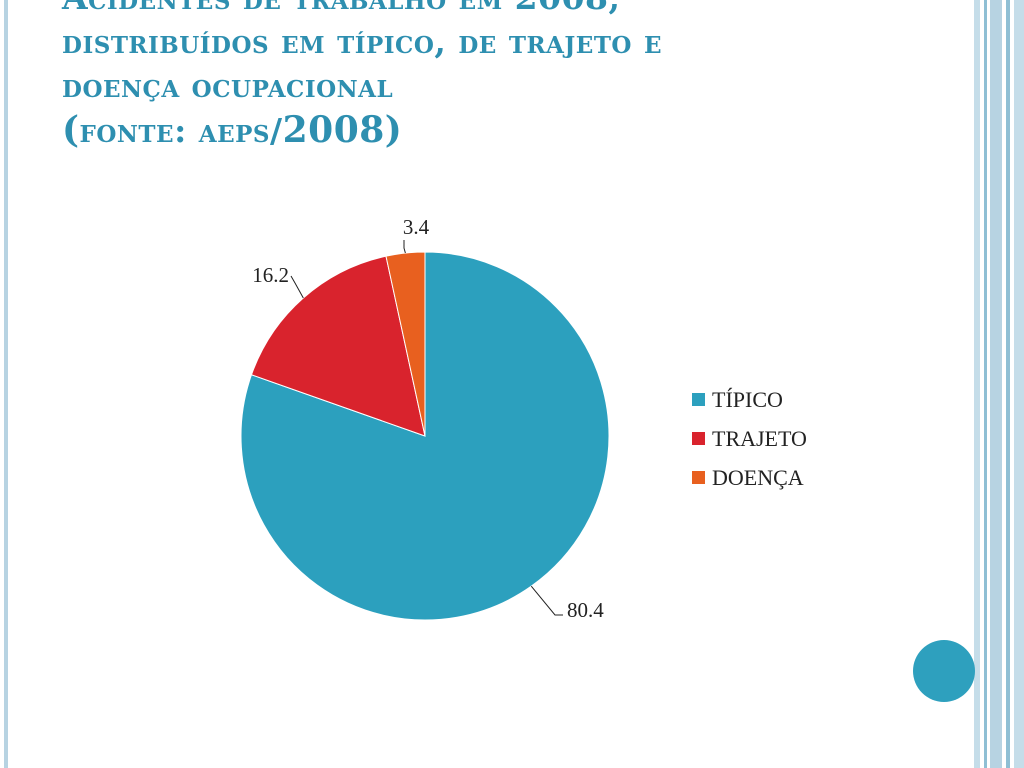 The width and height of the screenshot is (1024, 768). What do you see at coordinates (297, 287) in the screenshot?
I see `leader-line-trajeto` at bounding box center [297, 287].